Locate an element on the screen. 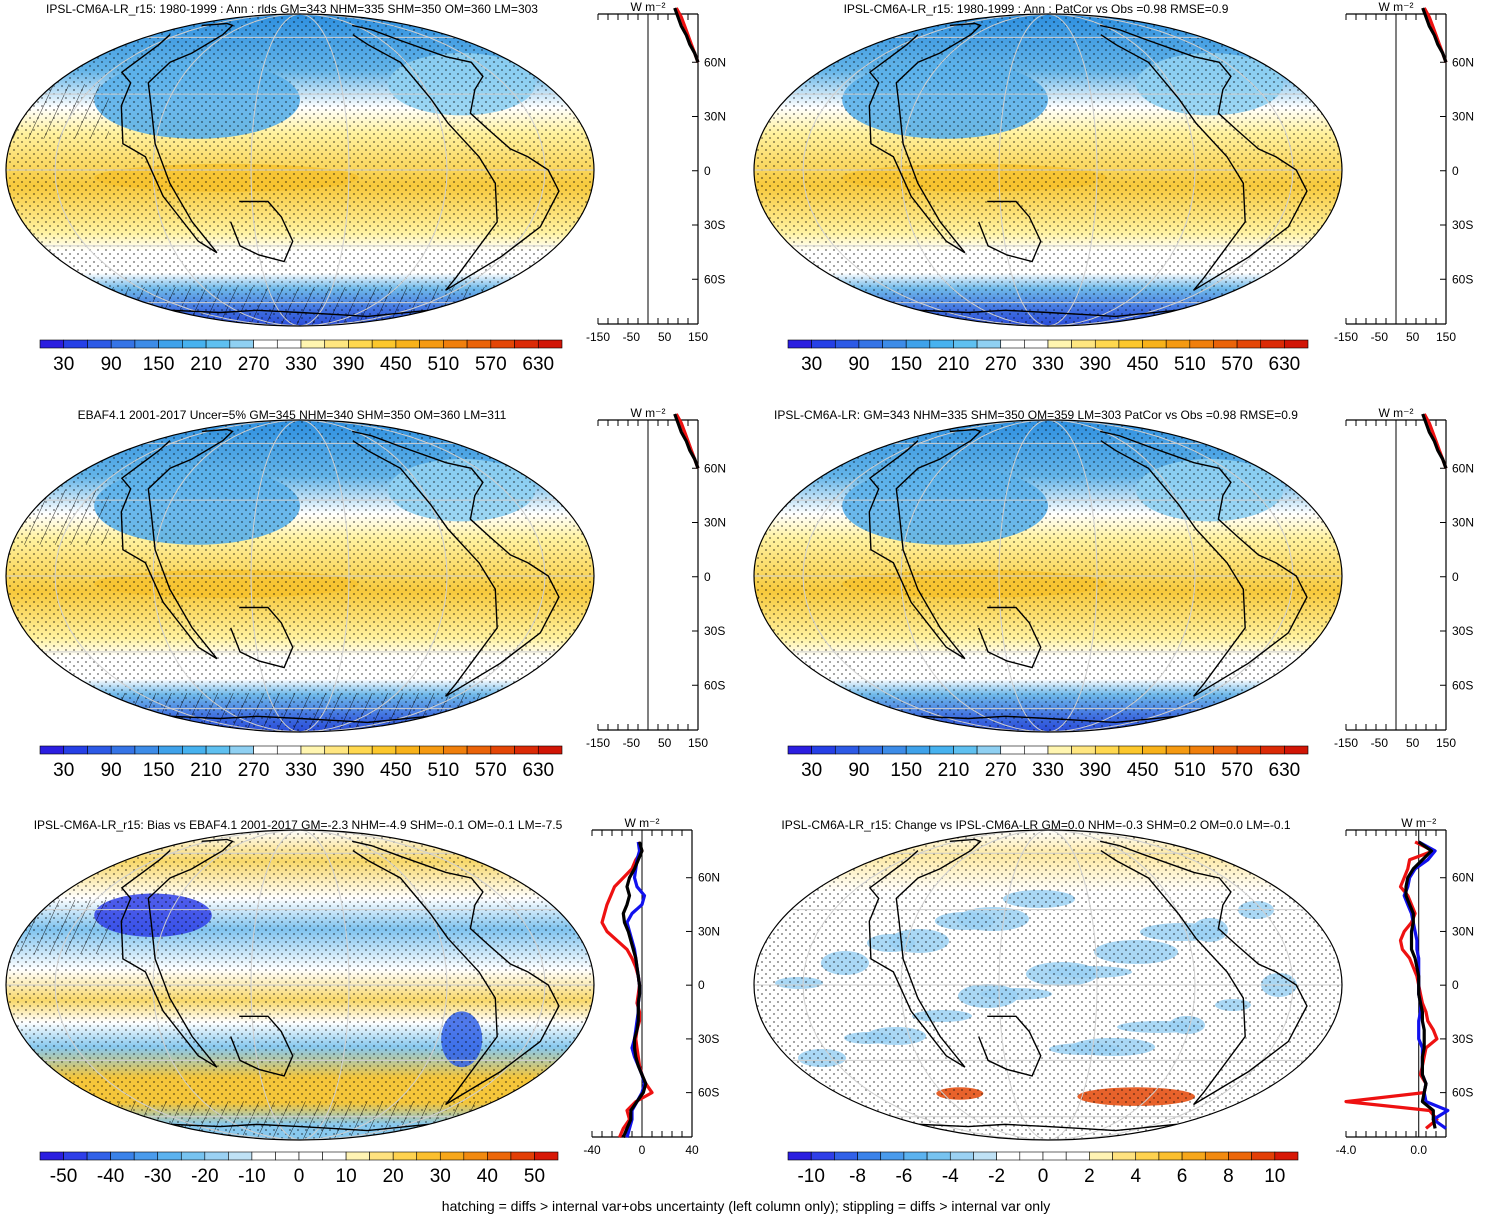 This screenshot has height=1215, width=1488. profile-xtick-label: 150 is located at coordinates (698, 743).